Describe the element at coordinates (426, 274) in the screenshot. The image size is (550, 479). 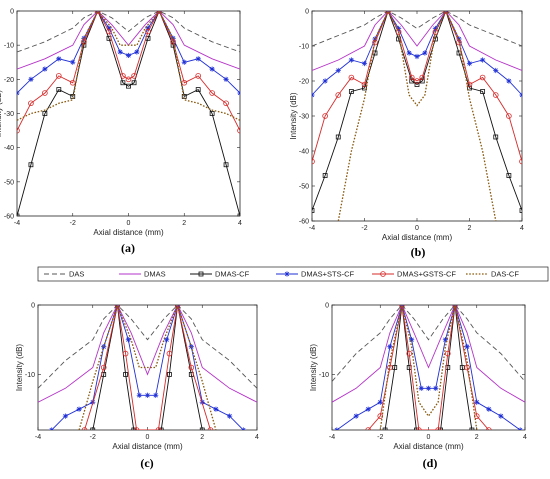
I see `legend-entry: DMAS+GSTS-CF` at that location.